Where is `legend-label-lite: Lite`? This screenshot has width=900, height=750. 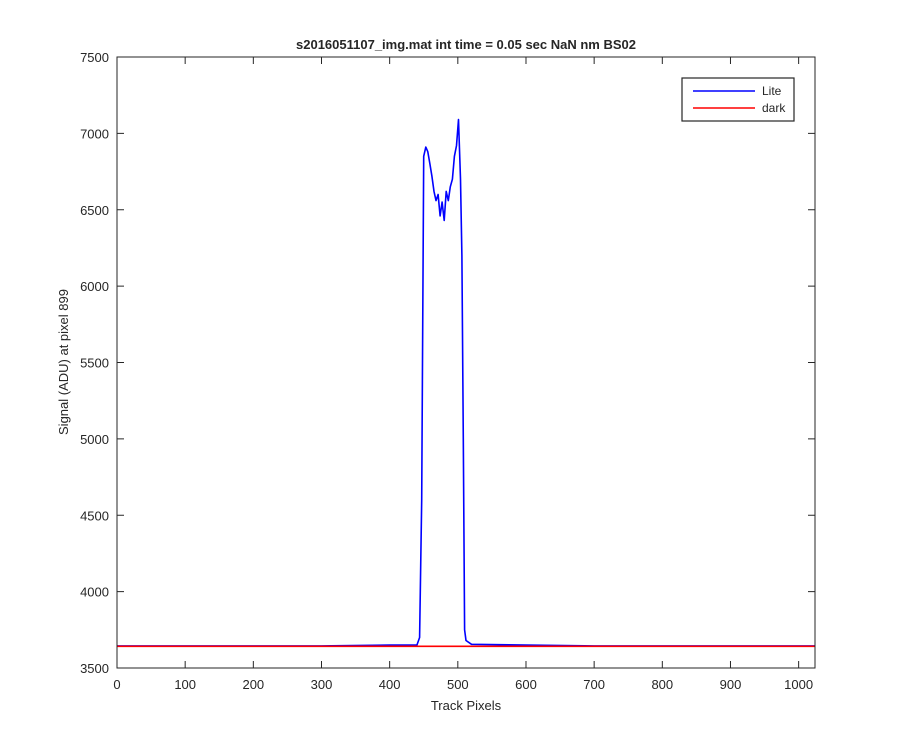 legend-label-lite: Lite is located at coordinates (772, 91).